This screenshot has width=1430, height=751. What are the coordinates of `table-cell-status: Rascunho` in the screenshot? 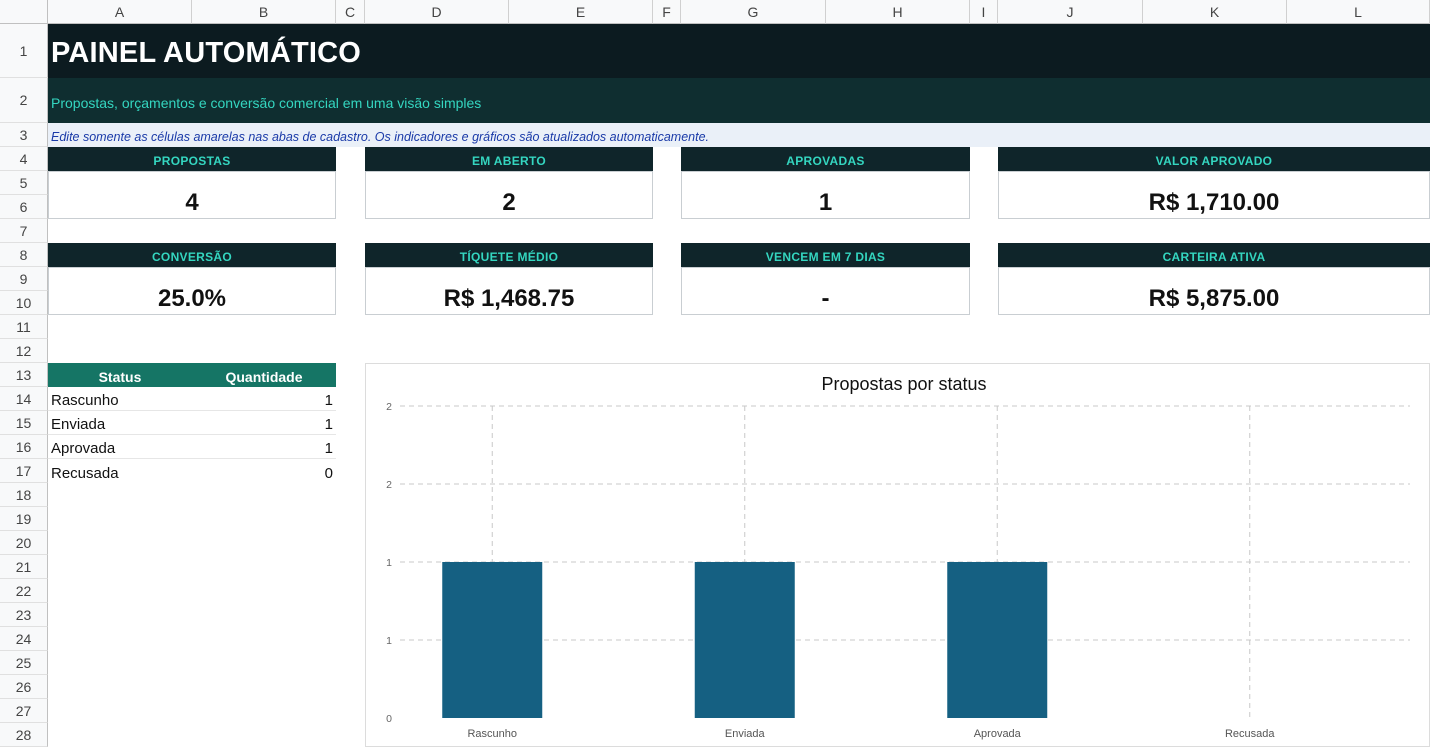 It's located at (120, 399).